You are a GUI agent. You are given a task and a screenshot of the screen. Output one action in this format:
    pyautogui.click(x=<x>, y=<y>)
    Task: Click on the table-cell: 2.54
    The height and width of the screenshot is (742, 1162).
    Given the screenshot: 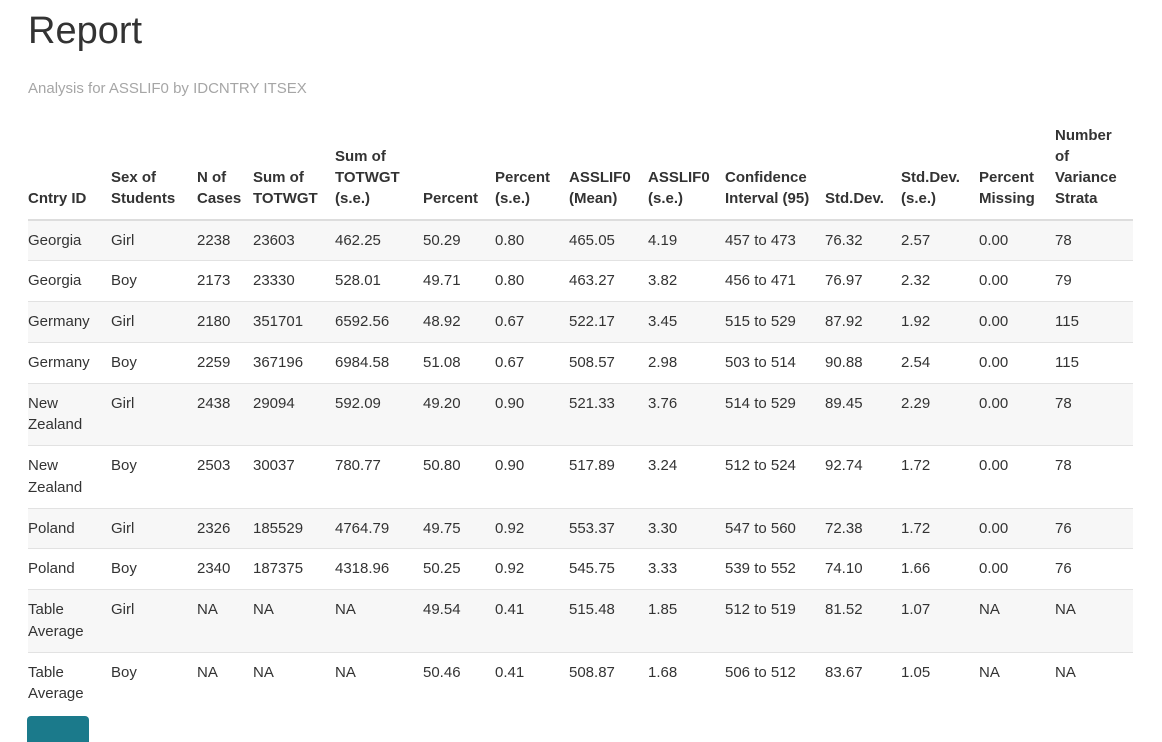 What is the action you would take?
    pyautogui.click(x=940, y=362)
    